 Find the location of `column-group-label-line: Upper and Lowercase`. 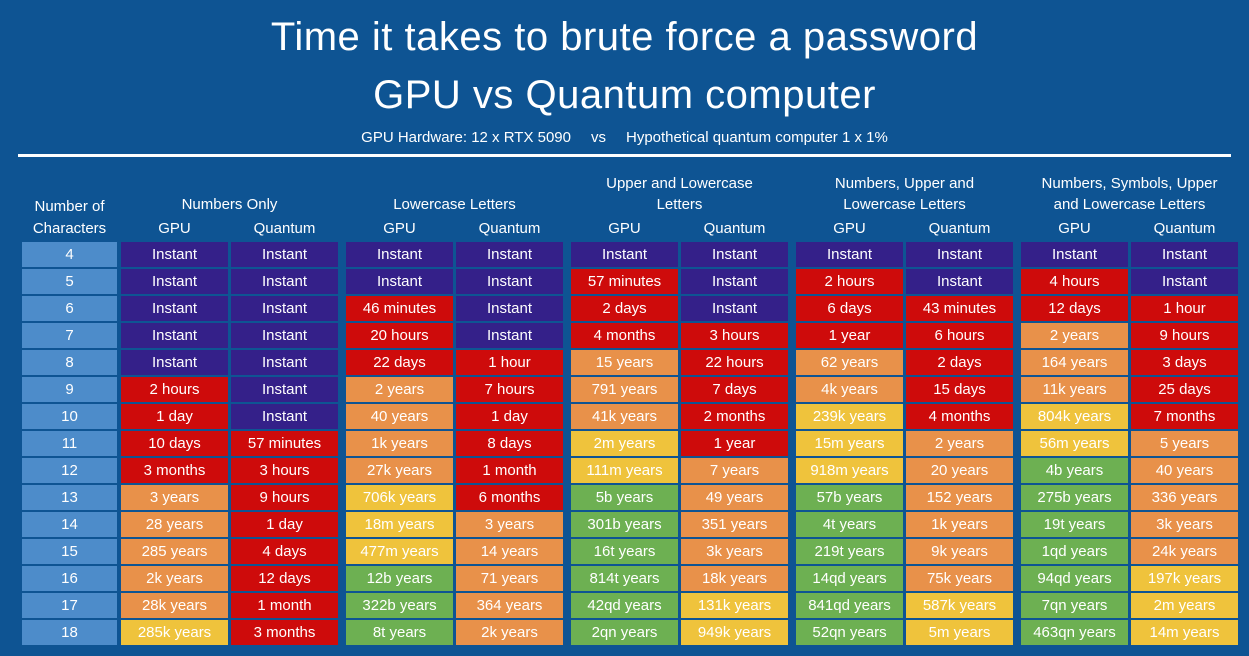

column-group-label-line: Upper and Lowercase is located at coordinates (679, 183).